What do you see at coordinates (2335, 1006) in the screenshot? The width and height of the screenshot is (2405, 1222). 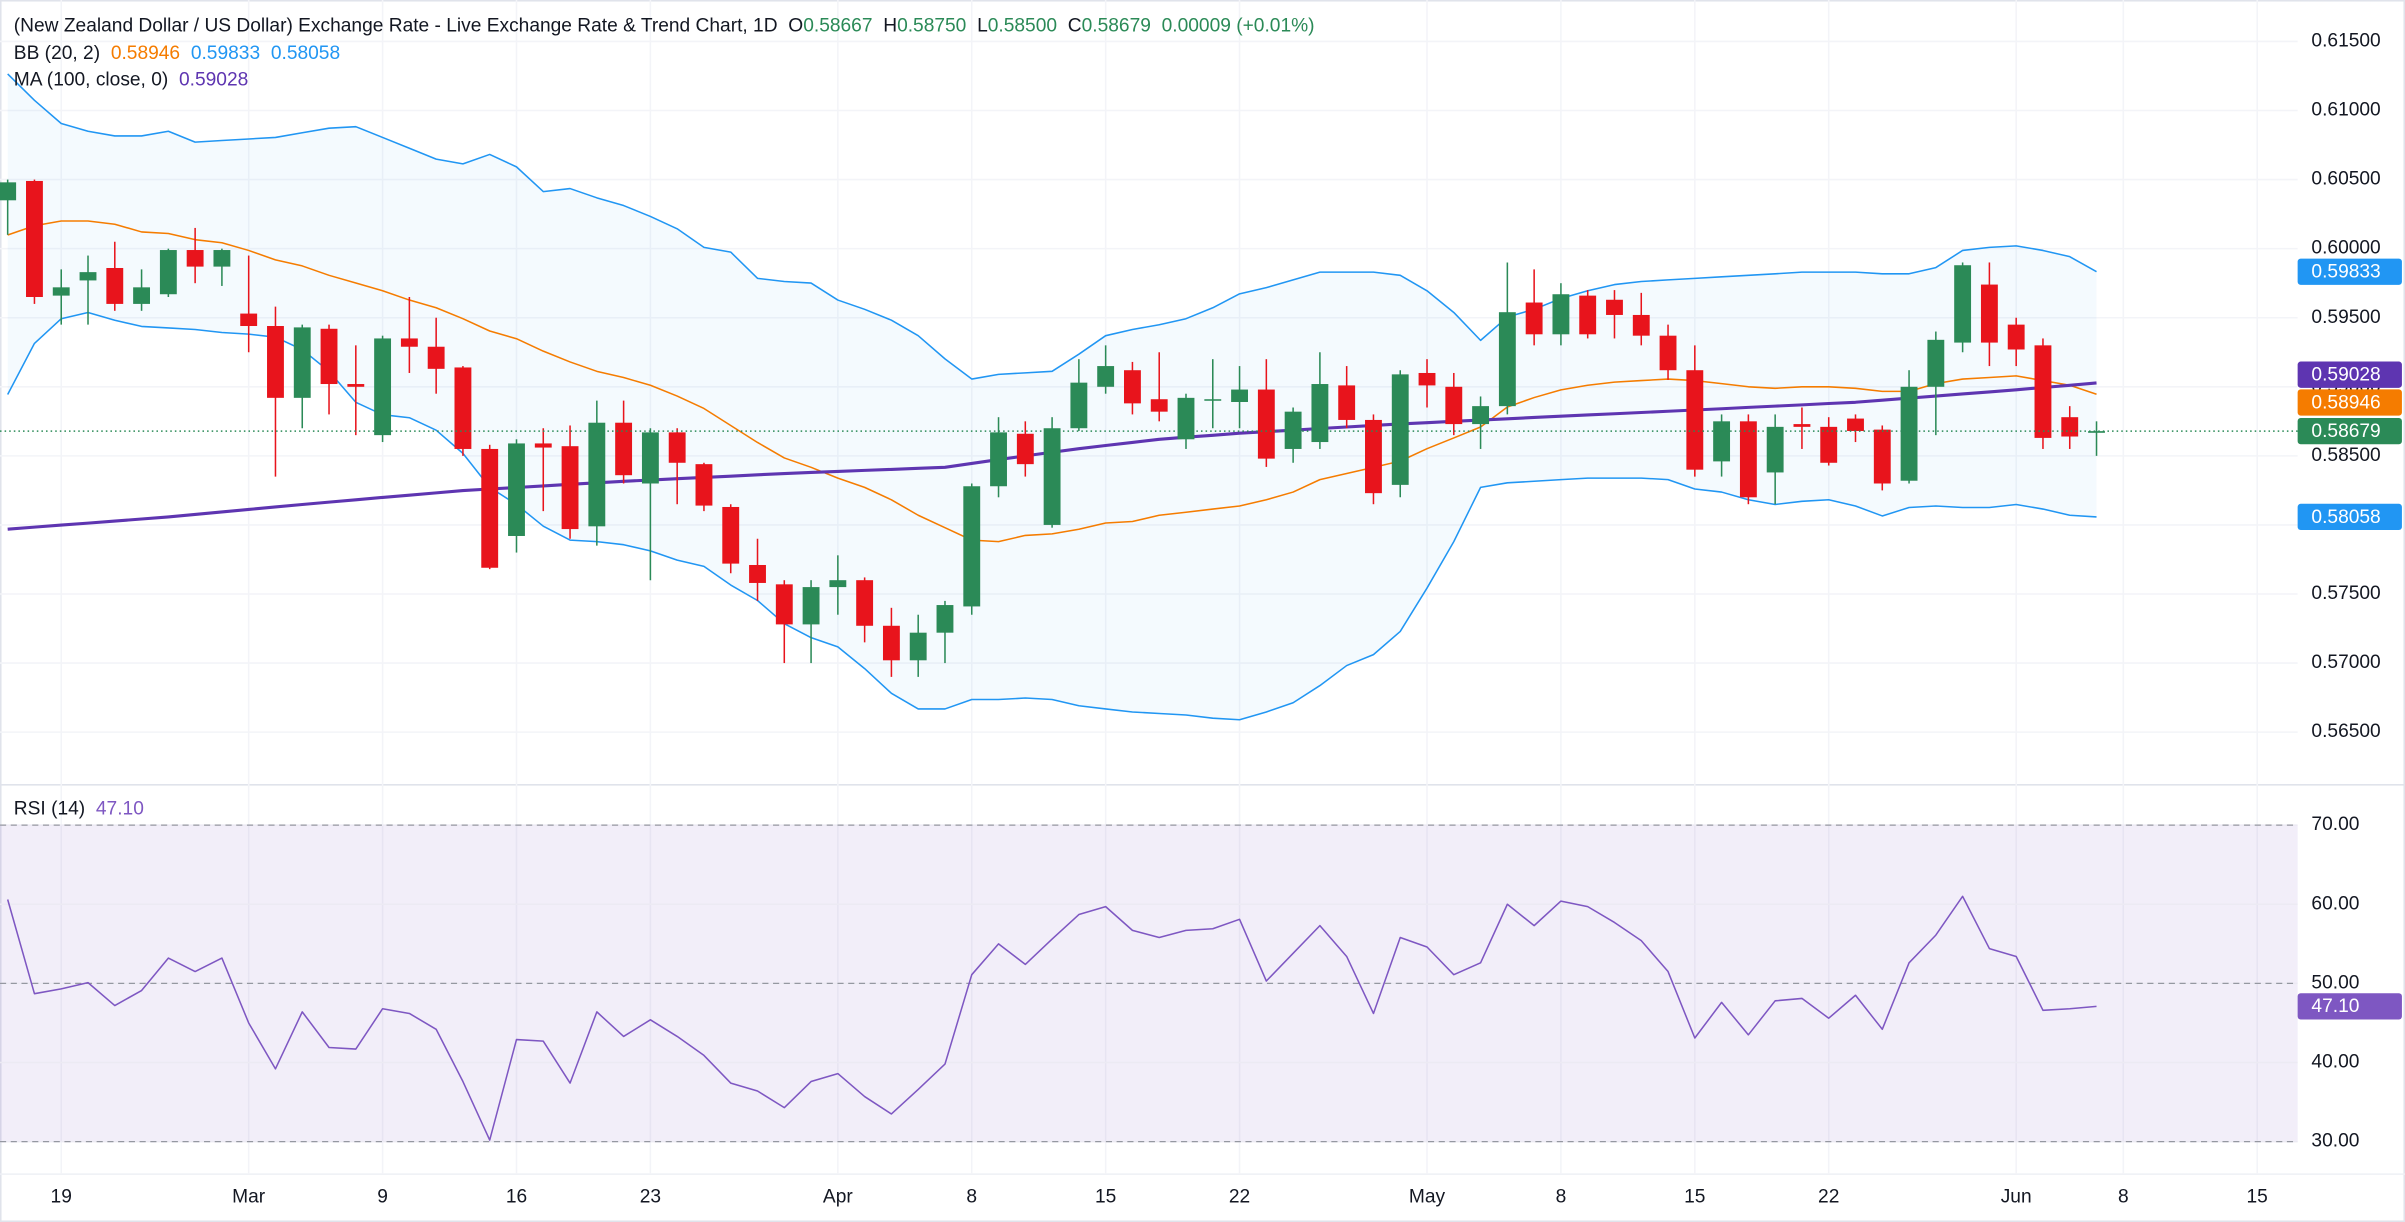 I see `rsi-badge-label: 47.10` at bounding box center [2335, 1006].